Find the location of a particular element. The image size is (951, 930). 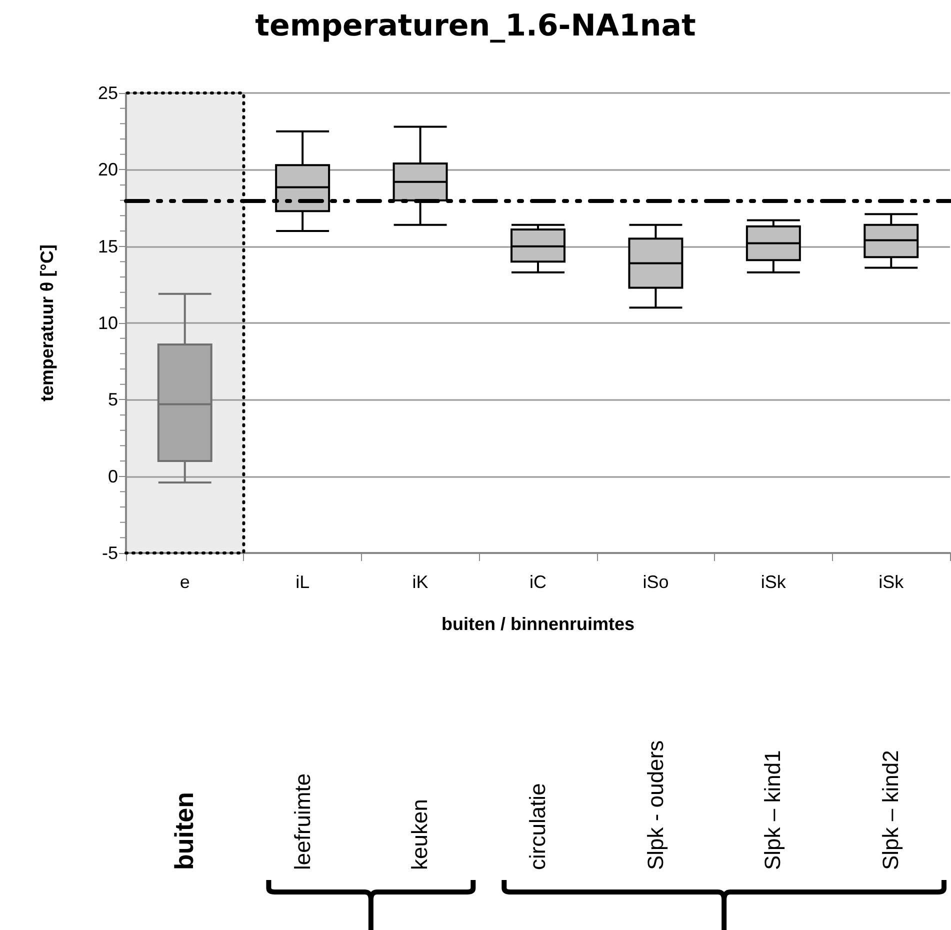

y-axis-title: temperatuur θ [°C] is located at coordinates (47, 323).